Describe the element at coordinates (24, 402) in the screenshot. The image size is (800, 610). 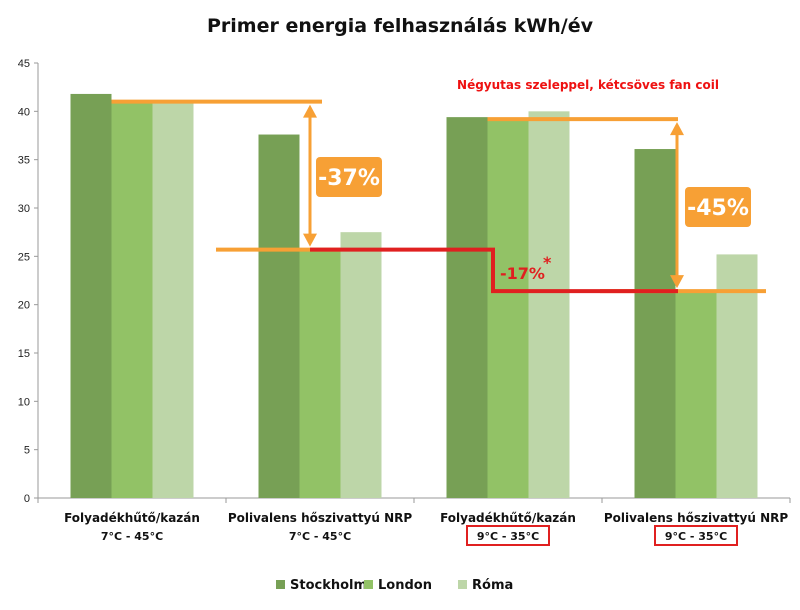
I see `y-tick-label: 10` at that location.